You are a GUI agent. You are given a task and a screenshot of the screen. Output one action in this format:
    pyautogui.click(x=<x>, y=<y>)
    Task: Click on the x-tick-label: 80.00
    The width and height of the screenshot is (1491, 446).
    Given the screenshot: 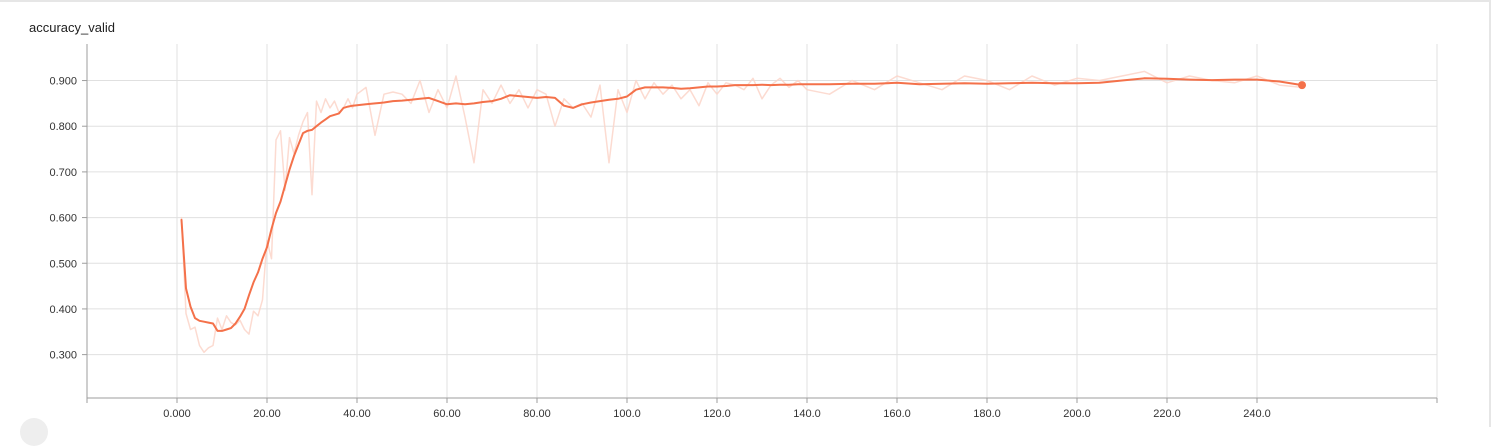 What is the action you would take?
    pyautogui.click(x=537, y=414)
    